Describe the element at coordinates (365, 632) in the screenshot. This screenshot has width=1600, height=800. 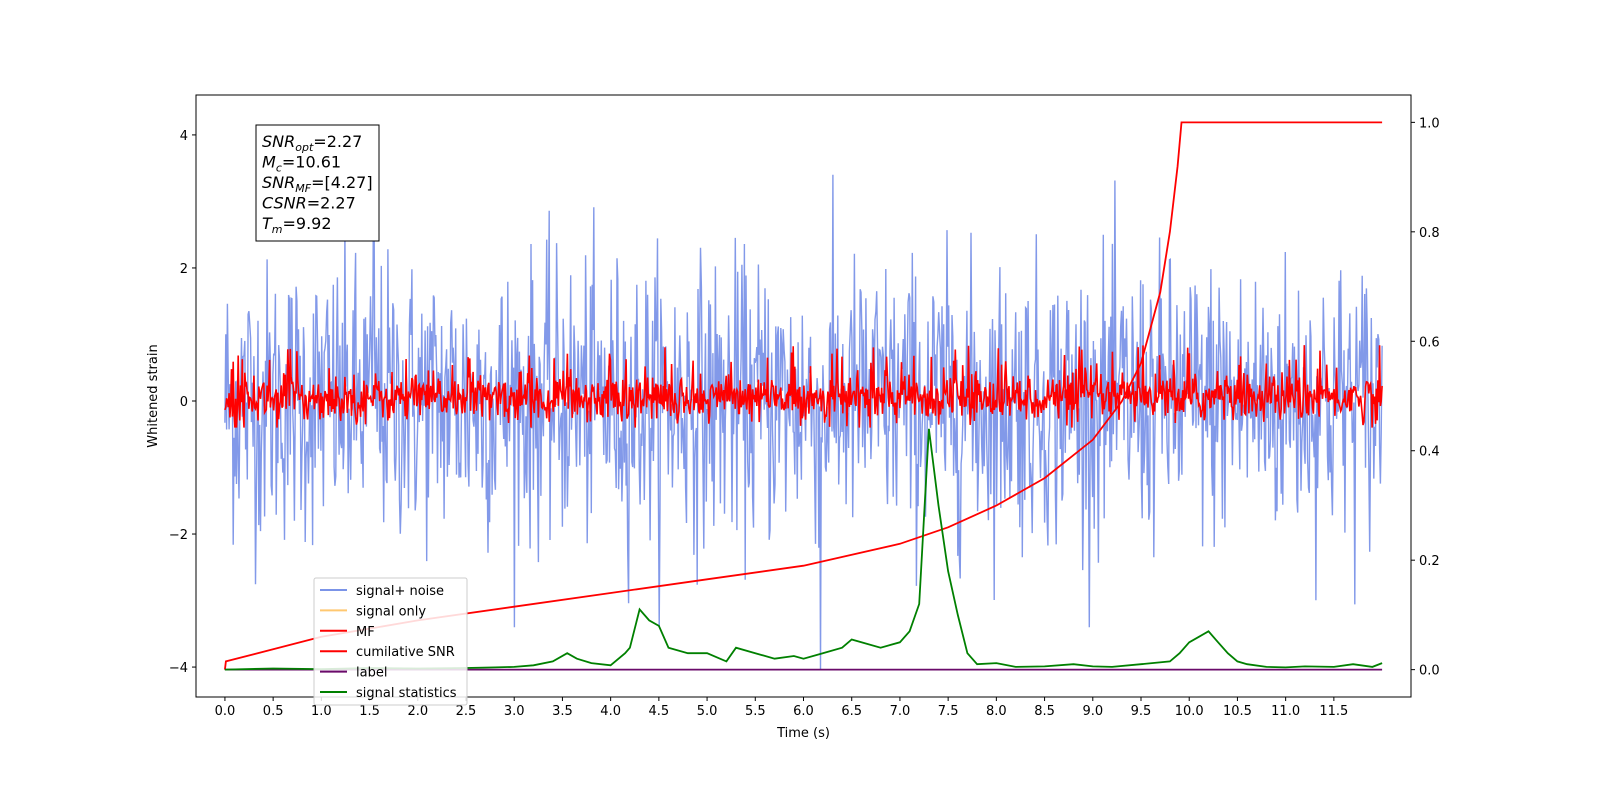
I see `legend-label: MF` at that location.